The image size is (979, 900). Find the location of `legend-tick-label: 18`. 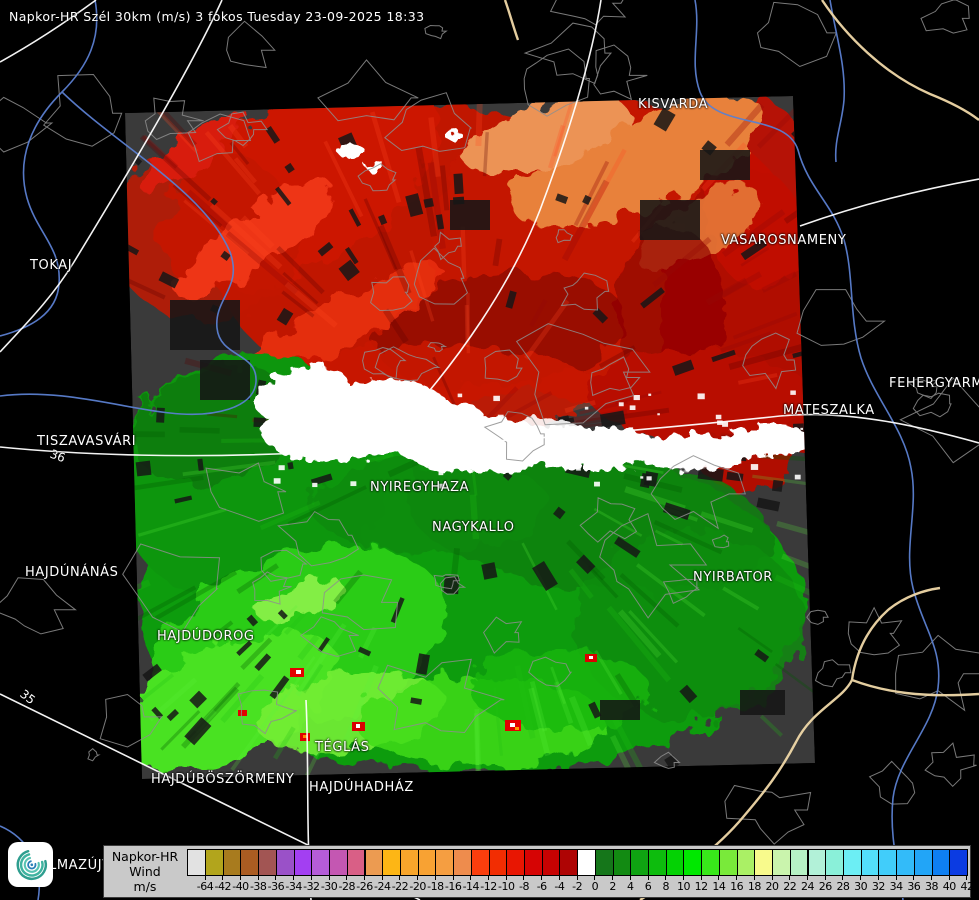

legend-tick-label: 18 is located at coordinates (754, 886).